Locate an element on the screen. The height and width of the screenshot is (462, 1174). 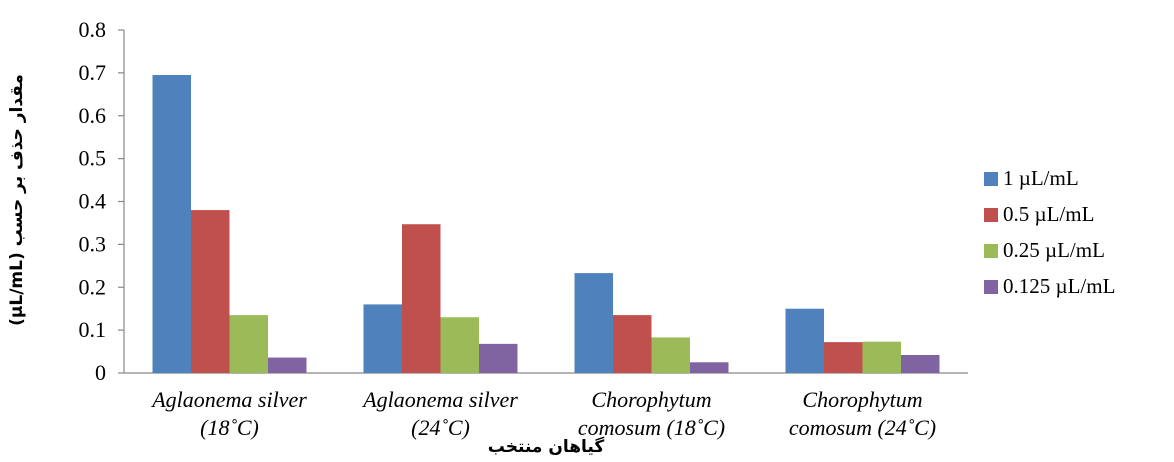
x-category-label: (24˚C) is located at coordinates (440, 427).